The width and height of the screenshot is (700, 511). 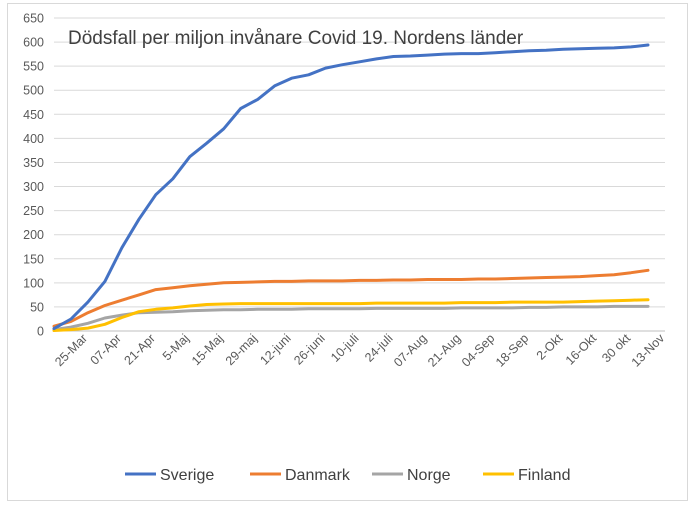 I want to click on legend-label: Finland, so click(x=544, y=475).